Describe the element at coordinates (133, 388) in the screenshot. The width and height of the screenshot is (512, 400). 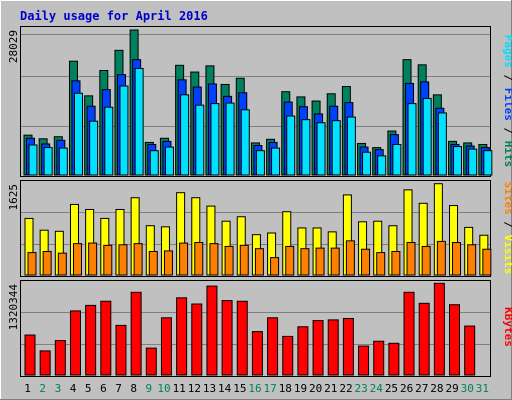
I see `x-tick-label-day-8: 8` at that location.